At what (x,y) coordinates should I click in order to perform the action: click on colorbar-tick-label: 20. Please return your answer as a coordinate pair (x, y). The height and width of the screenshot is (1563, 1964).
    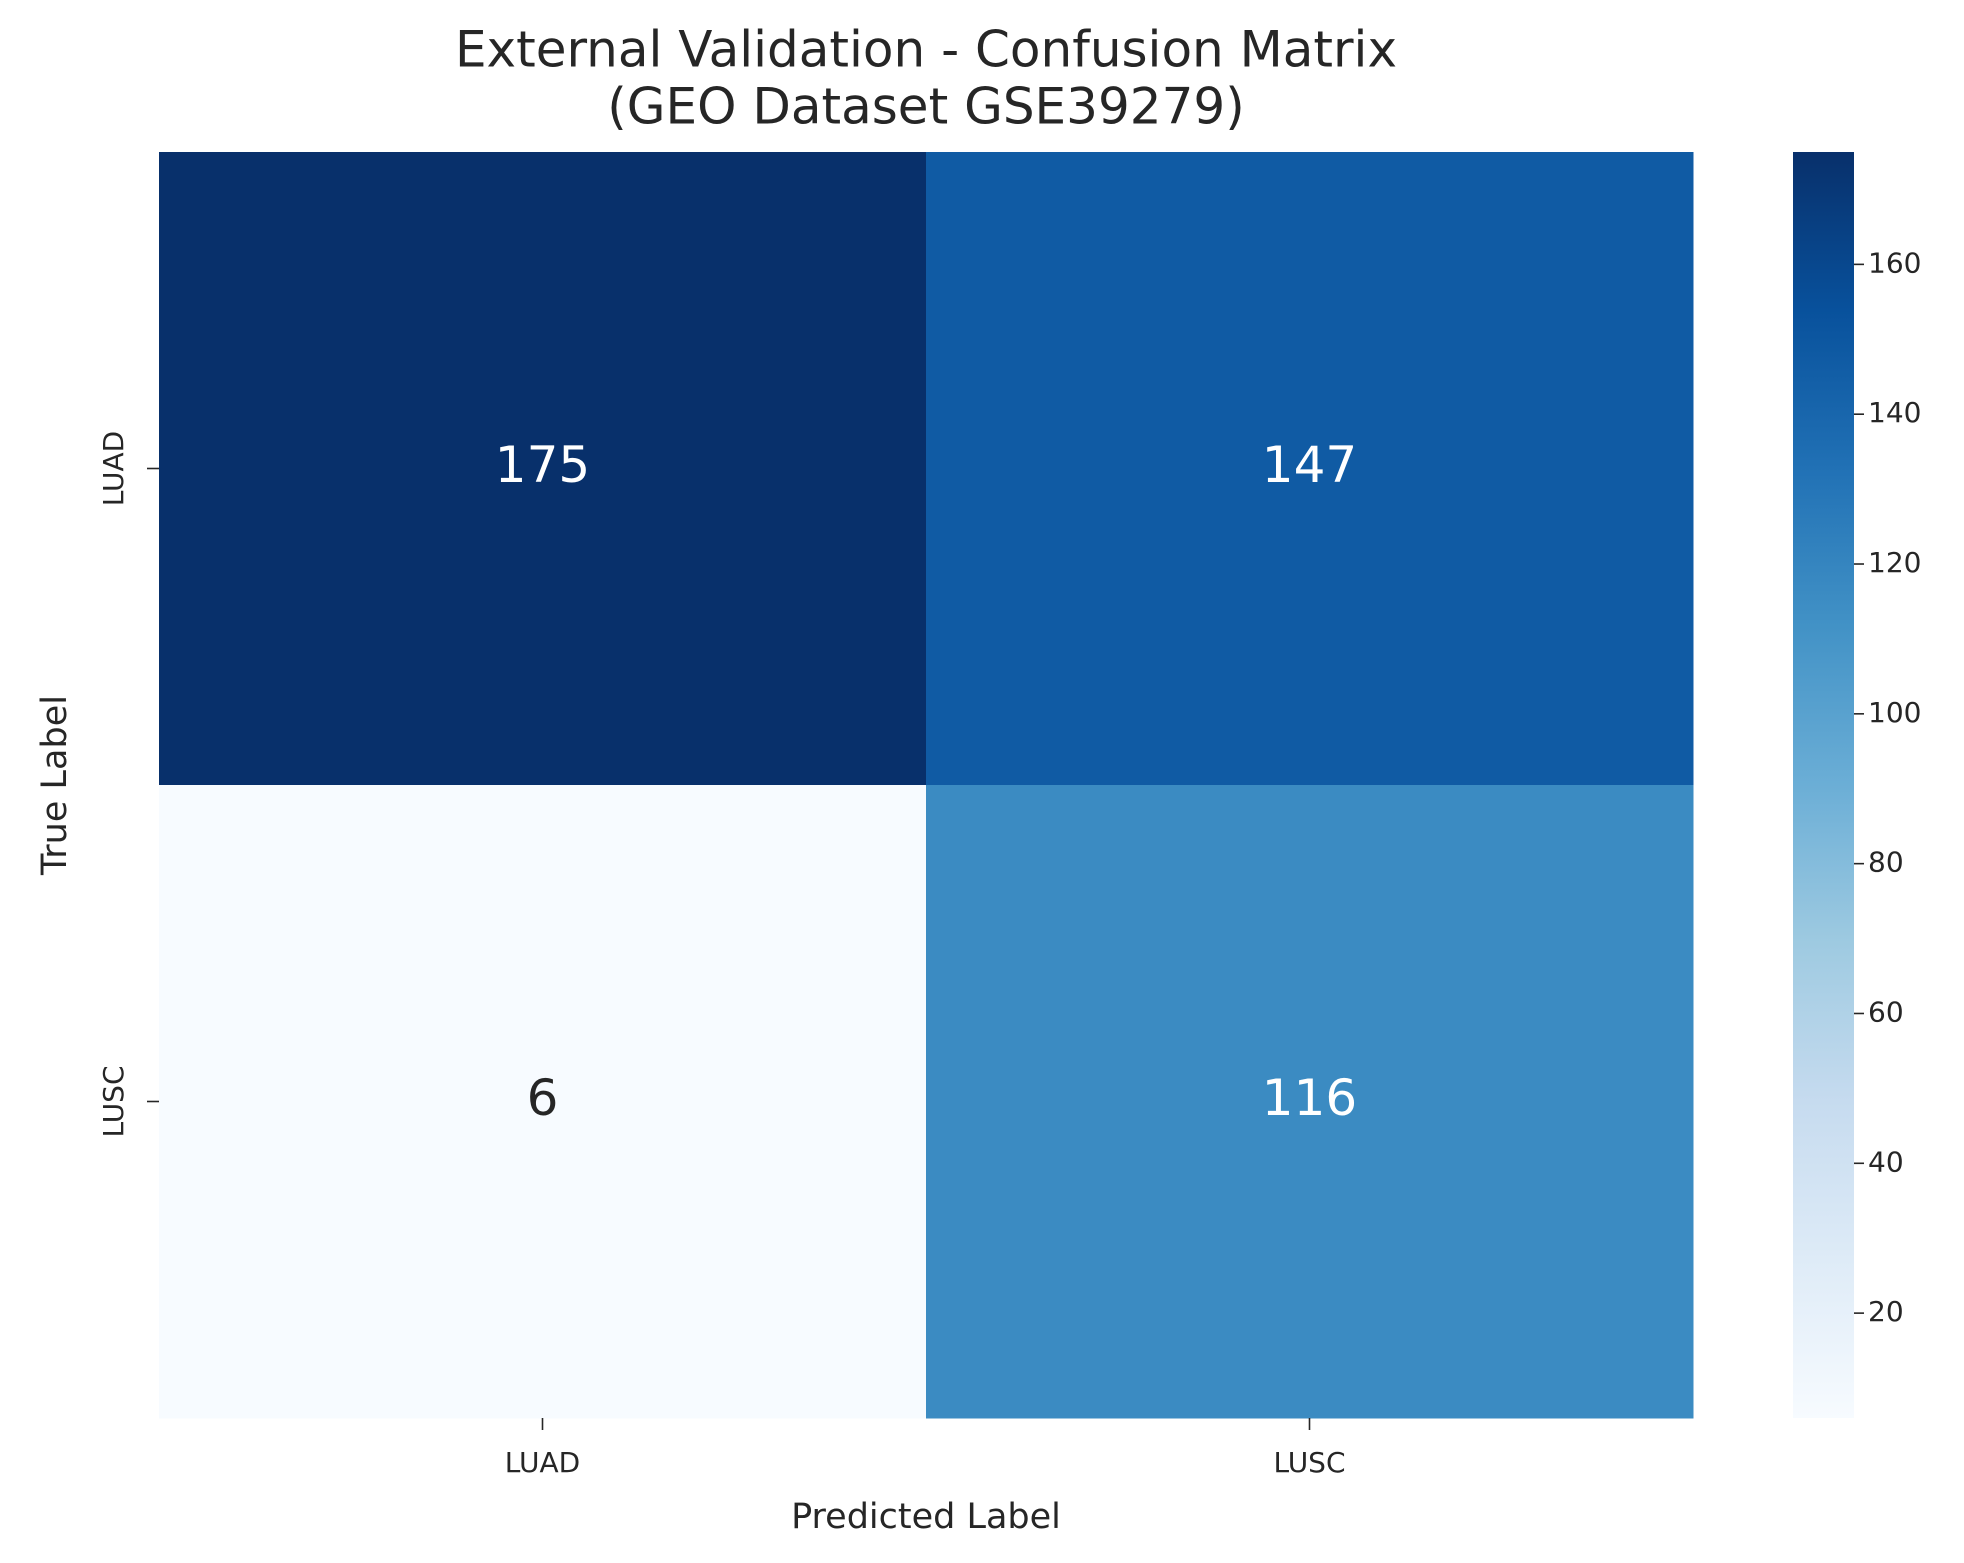
    Looking at the image, I should click on (1886, 1311).